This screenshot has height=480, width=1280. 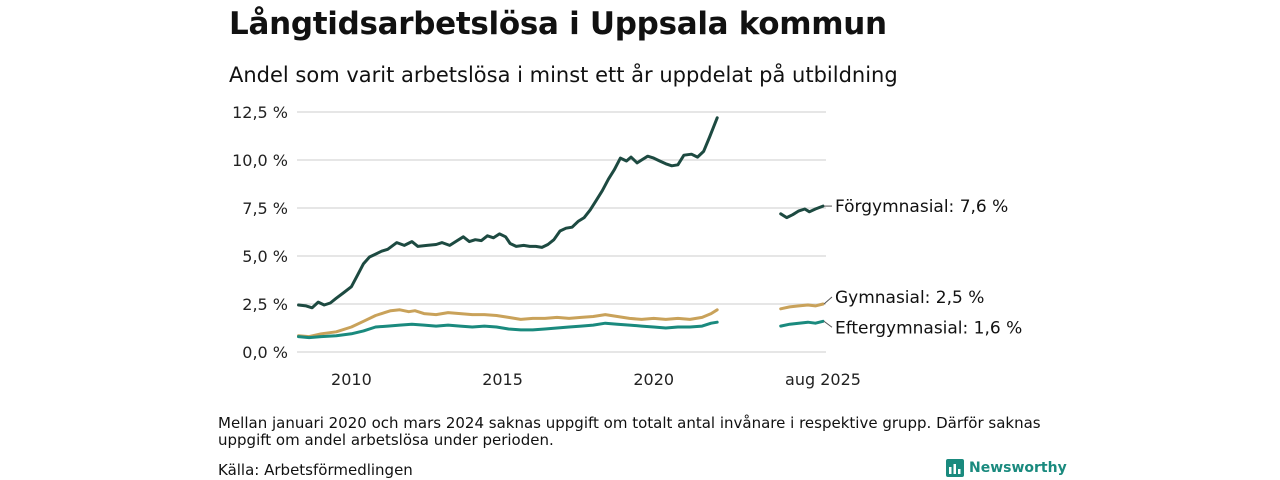 What do you see at coordinates (351, 379) in the screenshot?
I see `x-tick-label: 2010` at bounding box center [351, 379].